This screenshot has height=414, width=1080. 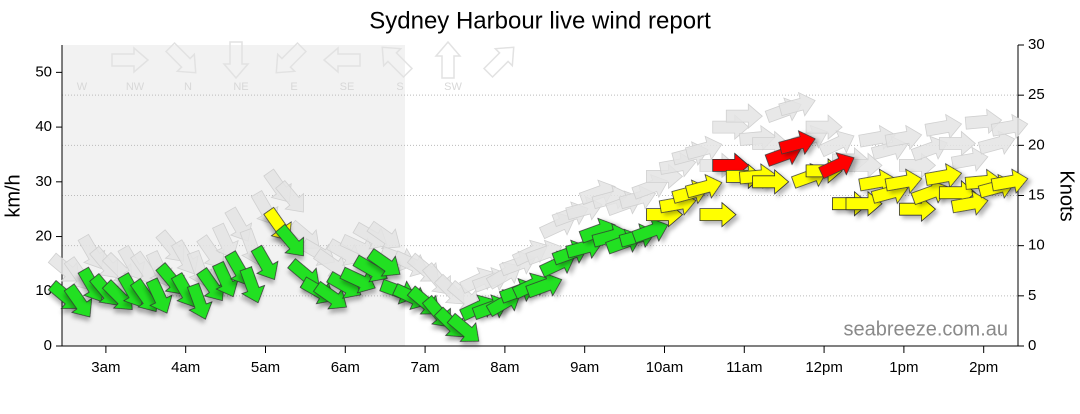 What do you see at coordinates (584, 367) in the screenshot?
I see `x-tick-label: 9am` at bounding box center [584, 367].